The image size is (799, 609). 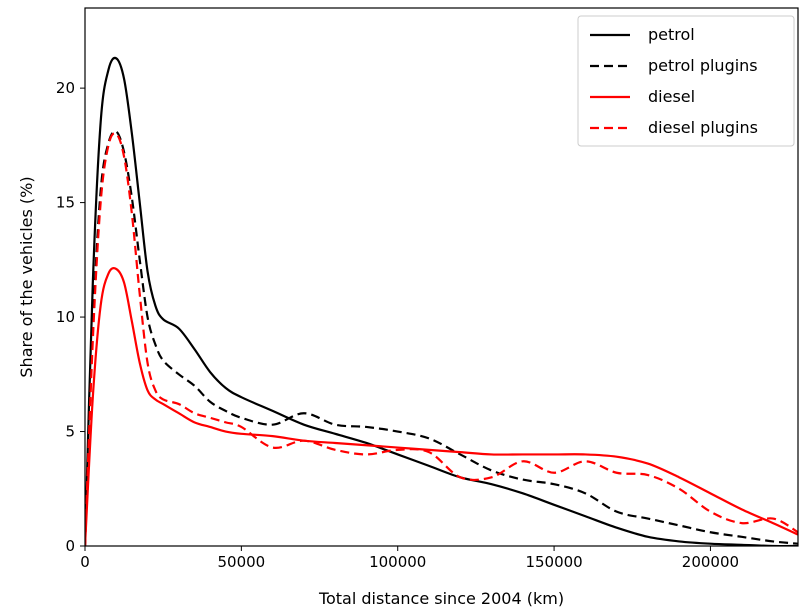 What do you see at coordinates (65, 88) in the screenshot?
I see `y-tick-label: 20` at bounding box center [65, 88].